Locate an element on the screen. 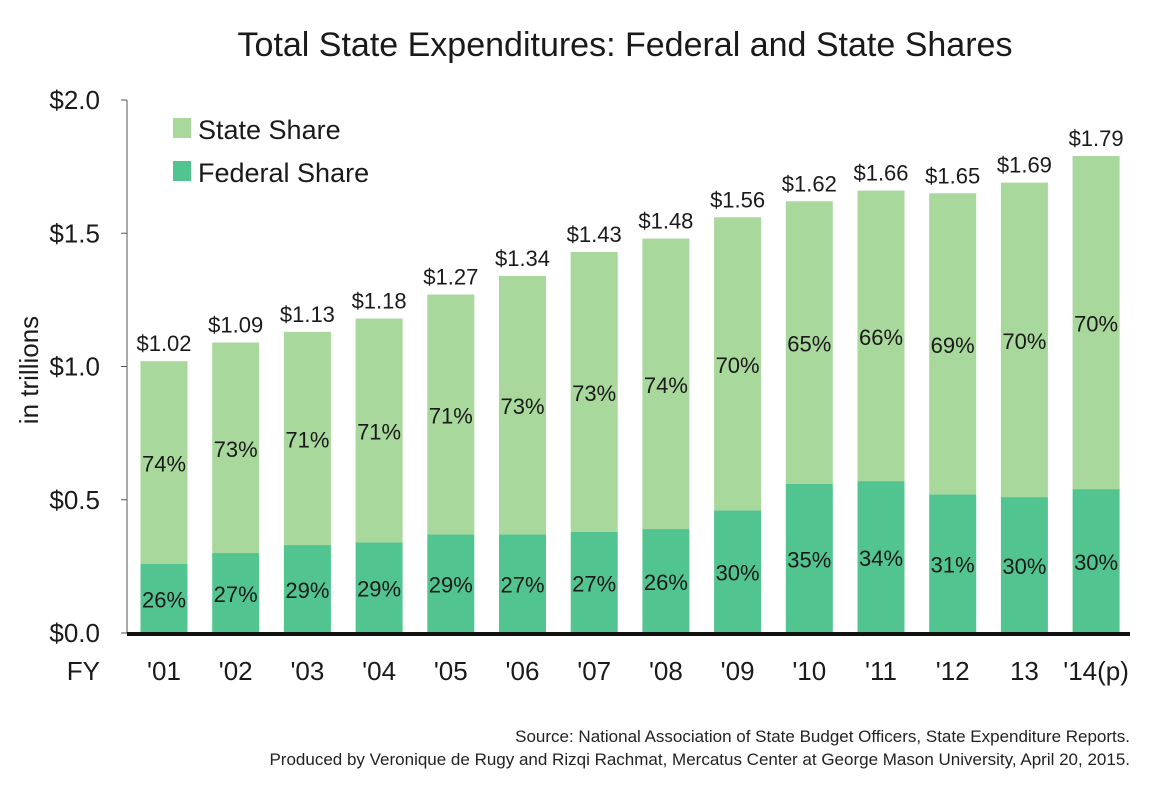  x-tick-label: '09 is located at coordinates (738, 671).